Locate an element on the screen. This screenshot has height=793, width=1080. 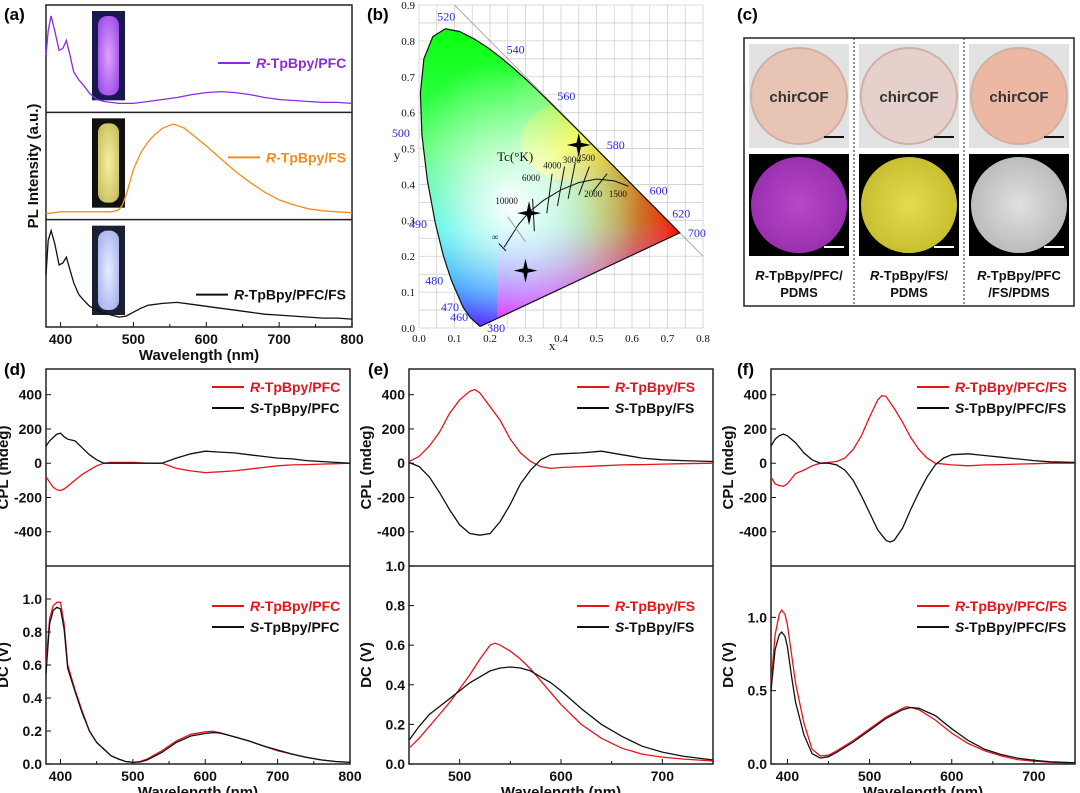
cct-axis-label: Tc(°K) is located at coordinates (515, 156).